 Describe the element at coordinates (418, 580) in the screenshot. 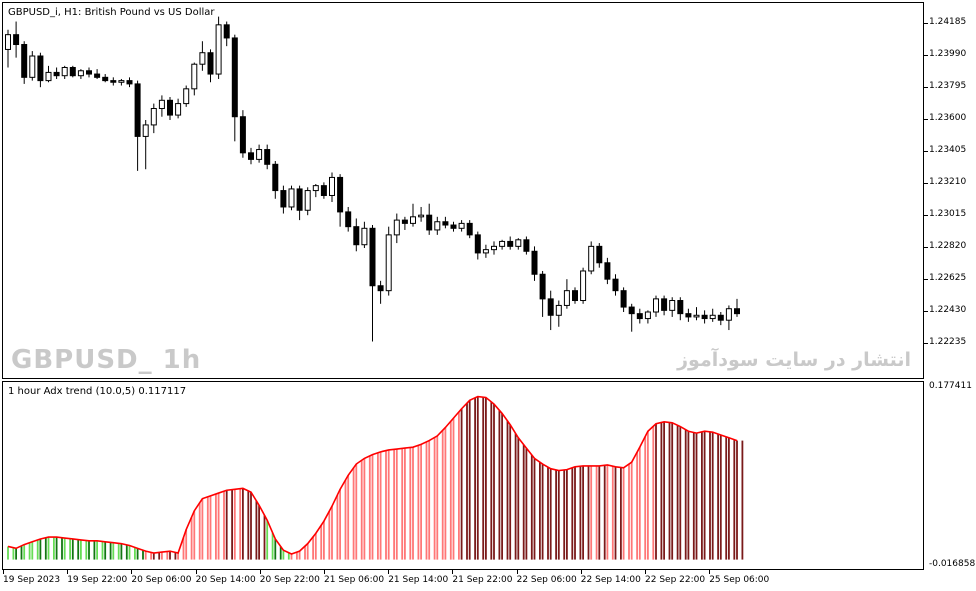

I see `time-tick-label: 21 Sep 14:00` at that location.